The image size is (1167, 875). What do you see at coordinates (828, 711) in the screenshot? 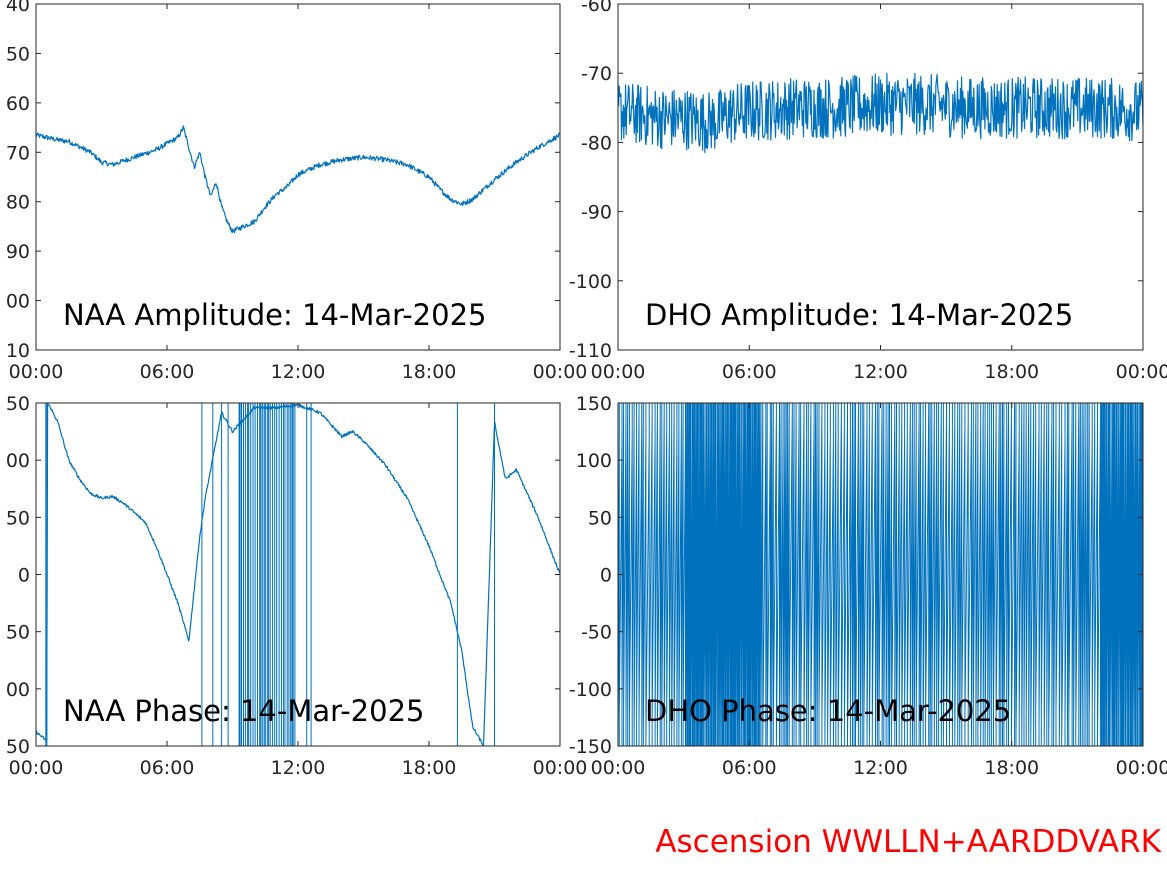
I see `panel-title: DHO Phase: 14-Mar-2025` at bounding box center [828, 711].